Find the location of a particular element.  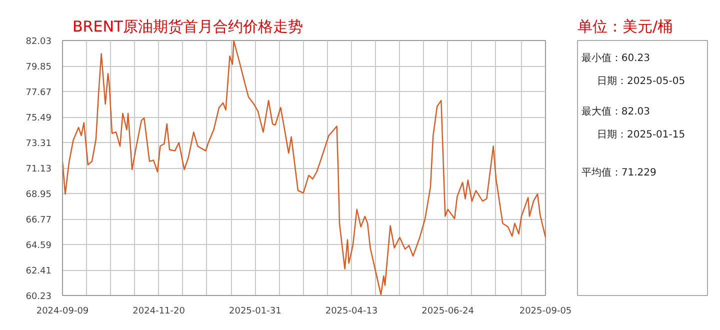

text: 日期：2025-05-05 is located at coordinates (641, 80).